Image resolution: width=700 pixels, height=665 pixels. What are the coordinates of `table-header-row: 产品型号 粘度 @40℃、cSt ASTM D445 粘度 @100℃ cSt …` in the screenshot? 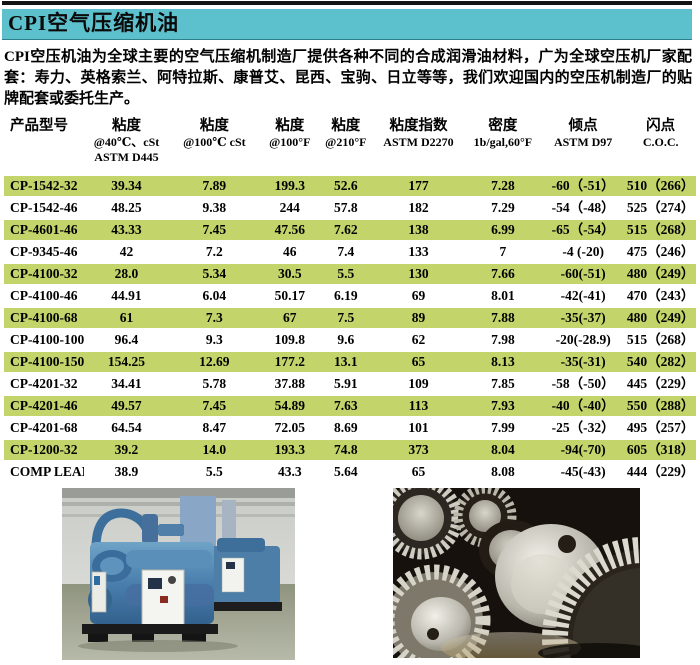 It's located at (350, 144).